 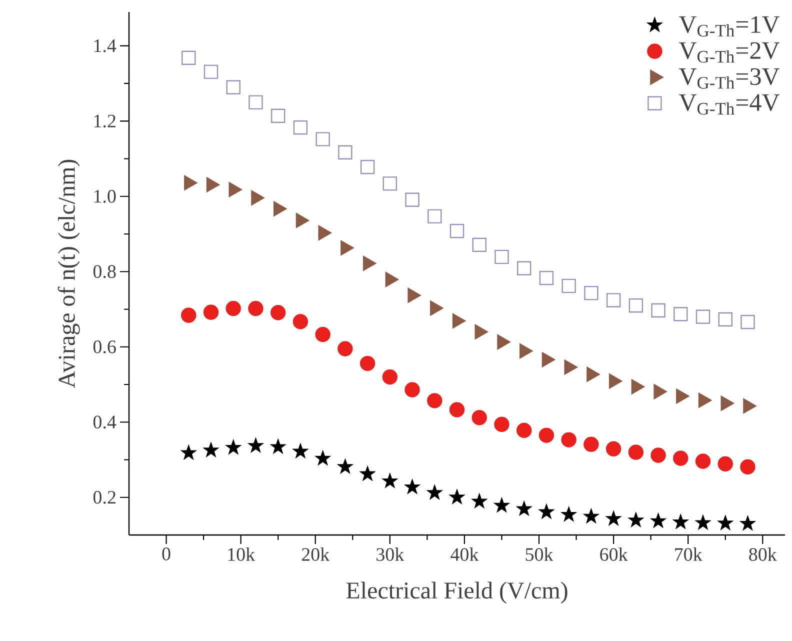 I want to click on x-tick-label: 70k, so click(x=688, y=554).